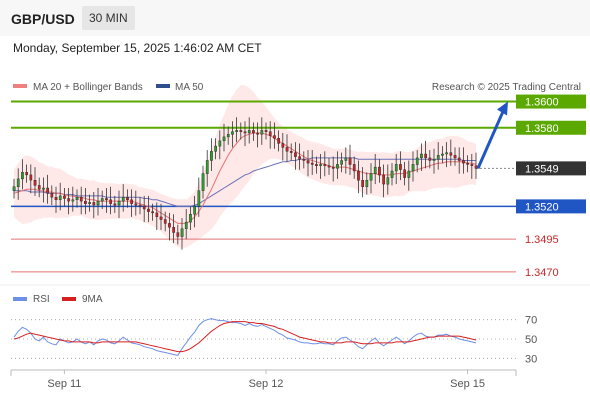 This screenshot has height=400, width=590. Describe the element at coordinates (245, 337) in the screenshot. I see `rsi-line` at that location.